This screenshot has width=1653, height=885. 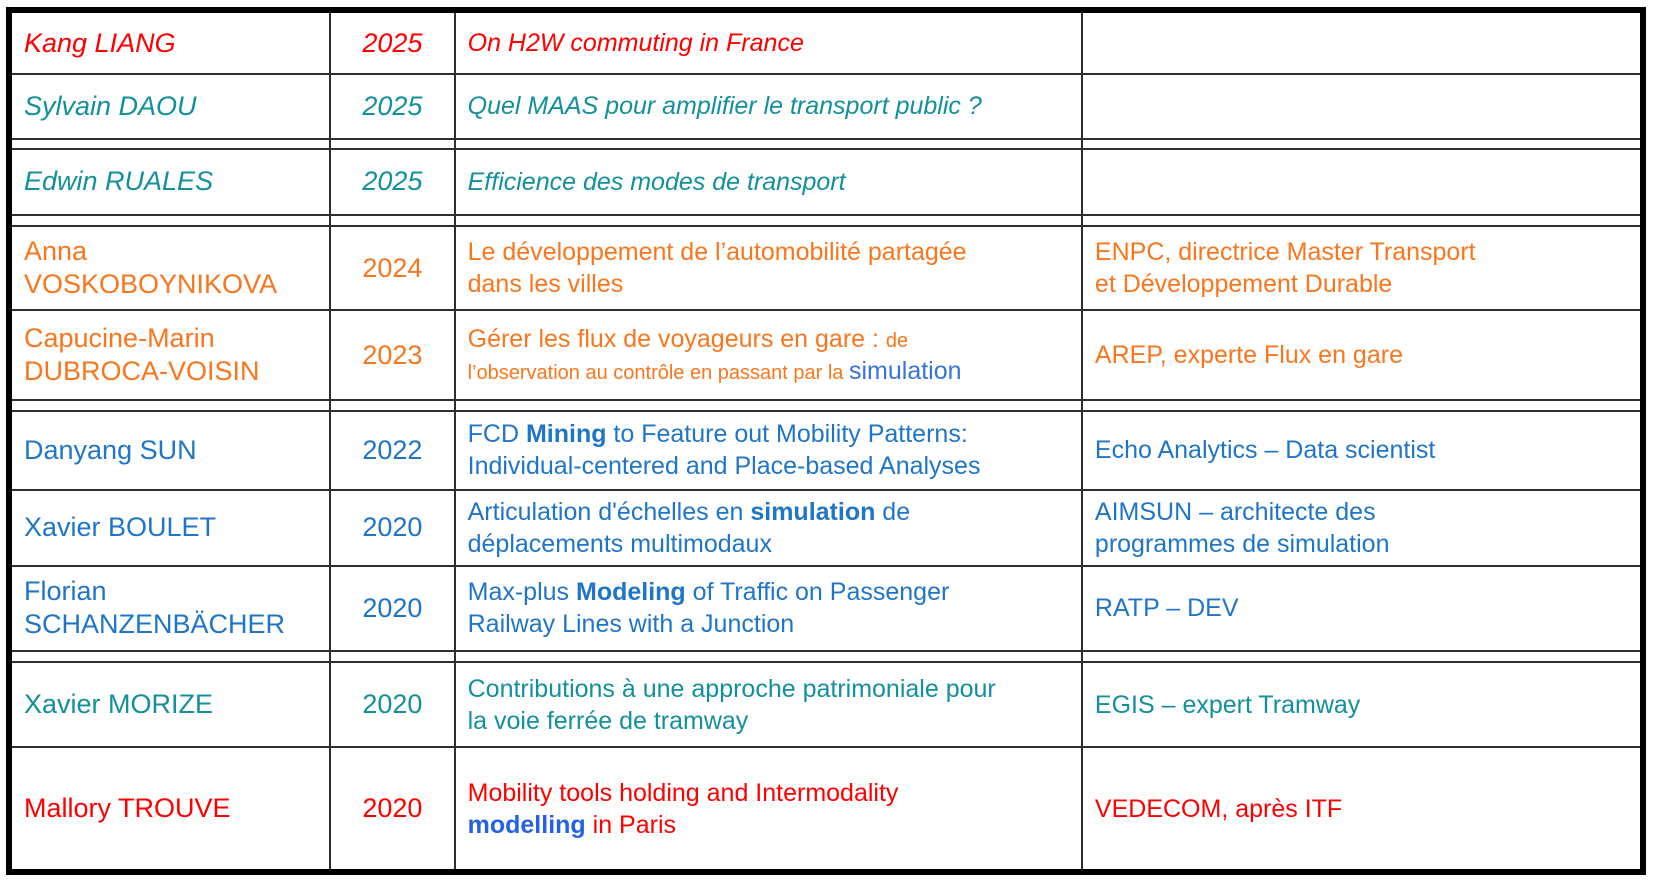 I want to click on text-segment: Efficience des modes de transport, so click(x=656, y=181).